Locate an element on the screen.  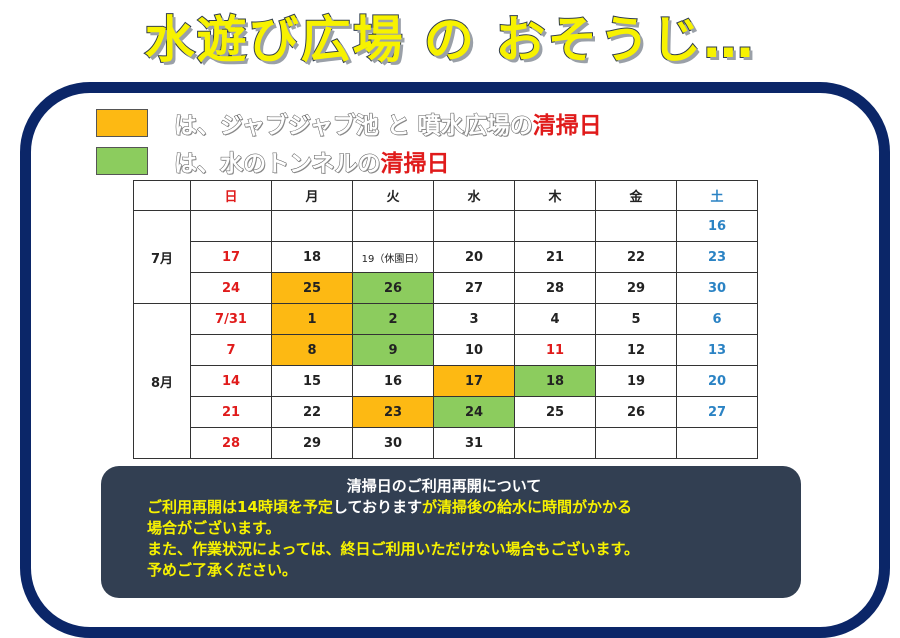
day-cell-pool-cleaning: 8 is located at coordinates (312, 350).